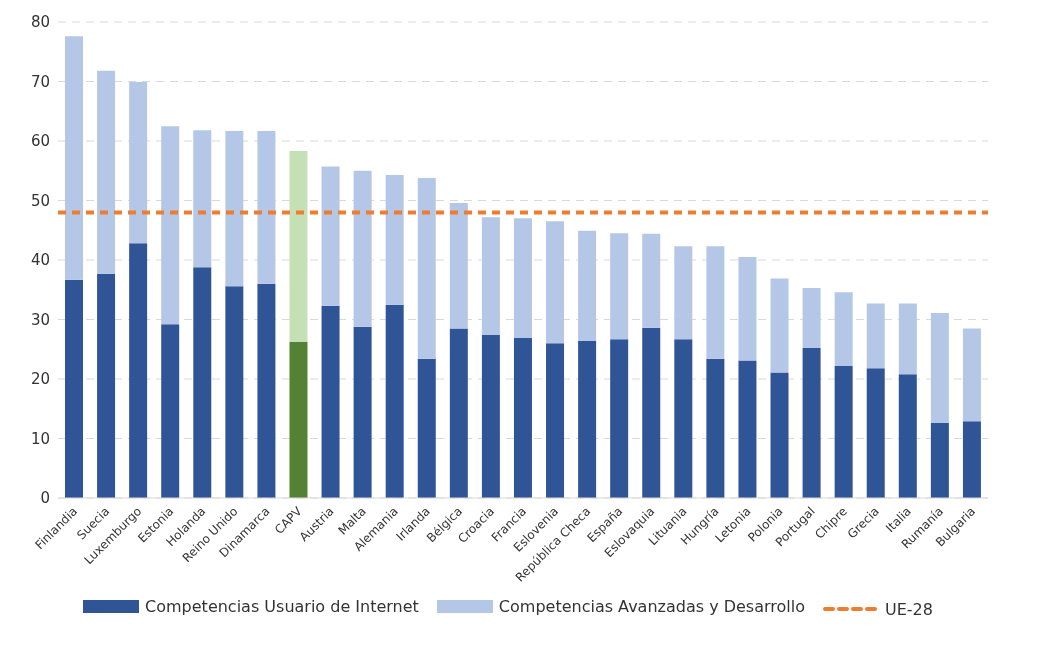 This screenshot has width=1037, height=645. What do you see at coordinates (40, 438) in the screenshot?
I see `y-tick-label: 10` at bounding box center [40, 438].